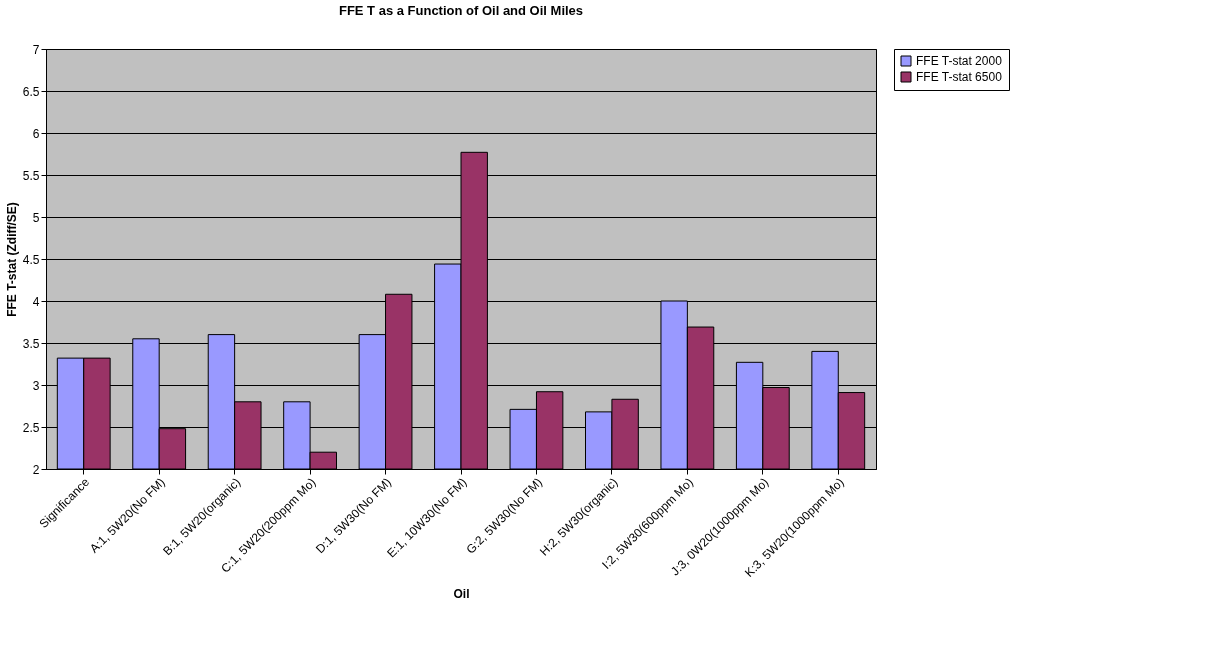  What do you see at coordinates (36, 385) in the screenshot?
I see `y-tick-label: 3` at bounding box center [36, 385].